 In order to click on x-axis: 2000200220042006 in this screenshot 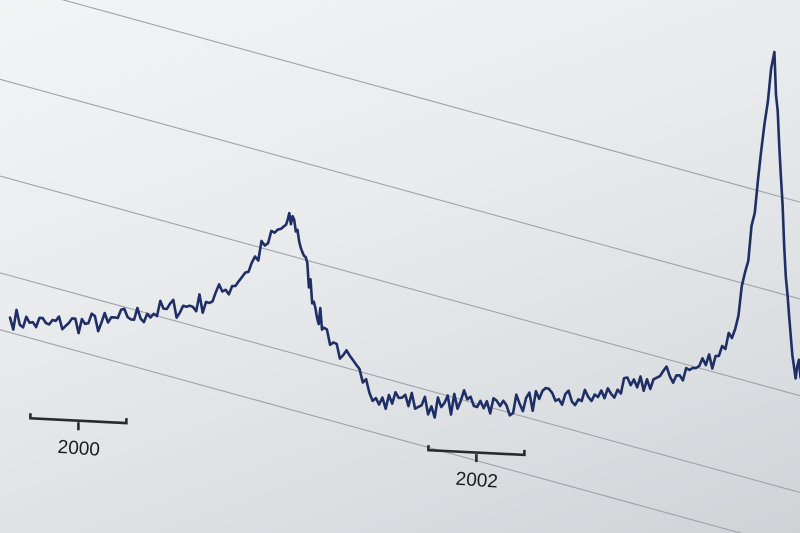, I will do `click(277, 453)`.